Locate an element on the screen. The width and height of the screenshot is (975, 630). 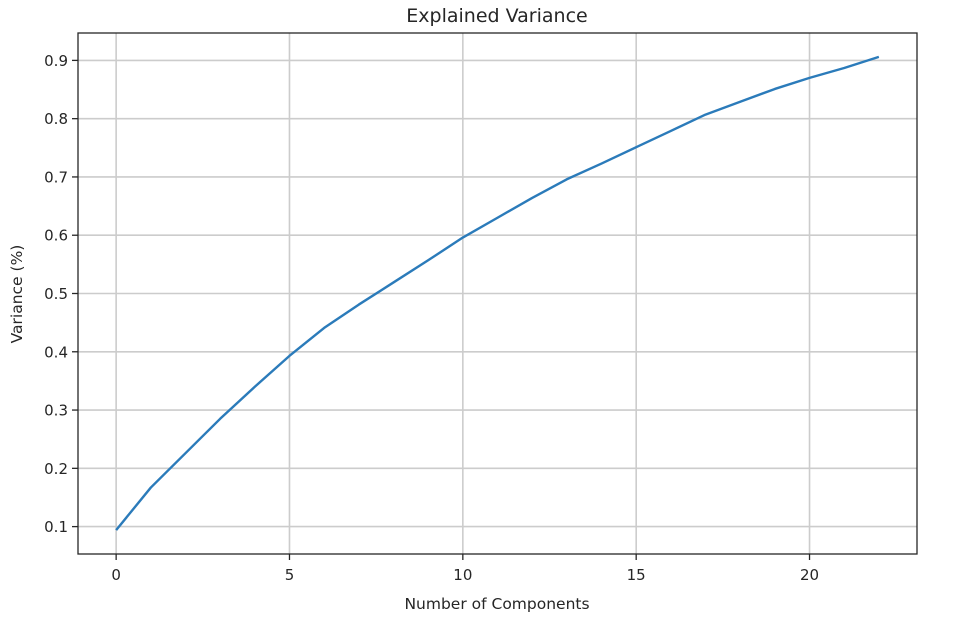
y-tick-label: 0.7 is located at coordinates (56, 177).